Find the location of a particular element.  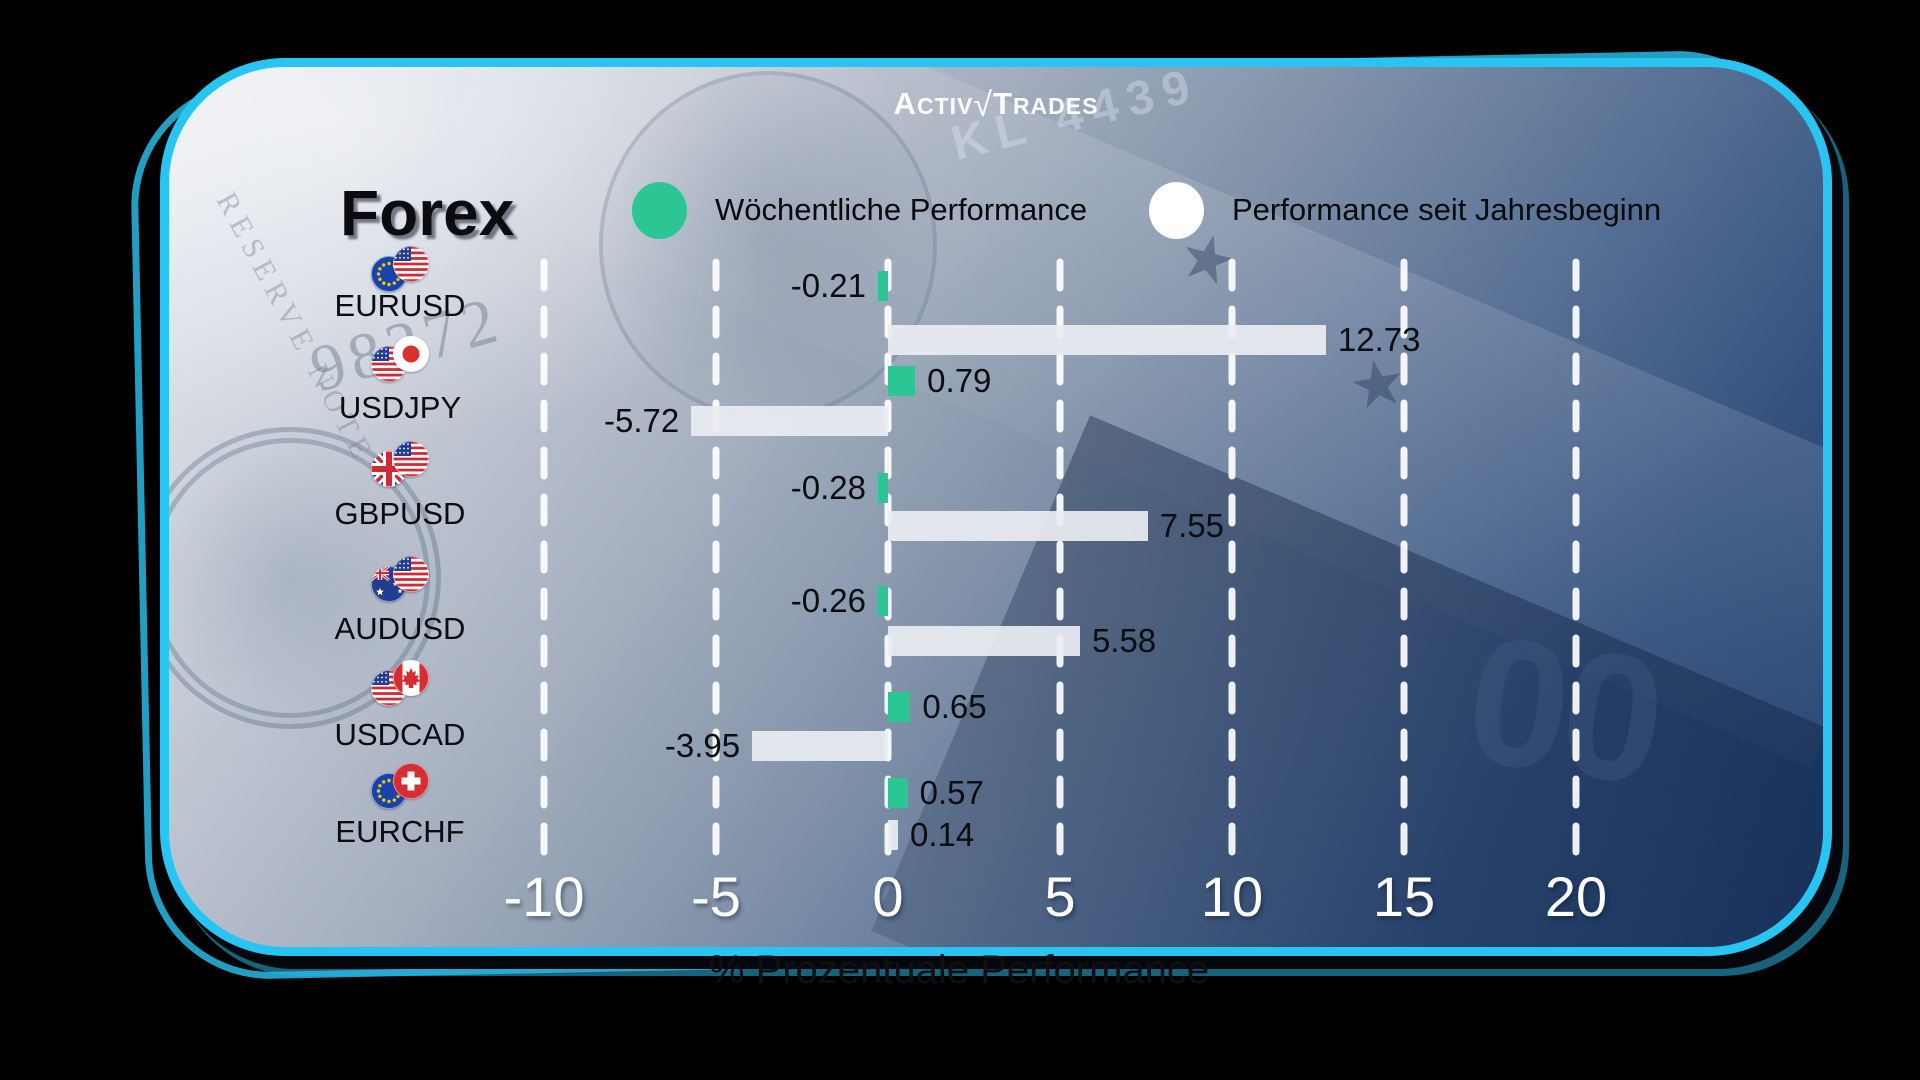

pair-label-GBPUSD: GBPUSD is located at coordinates (400, 513).